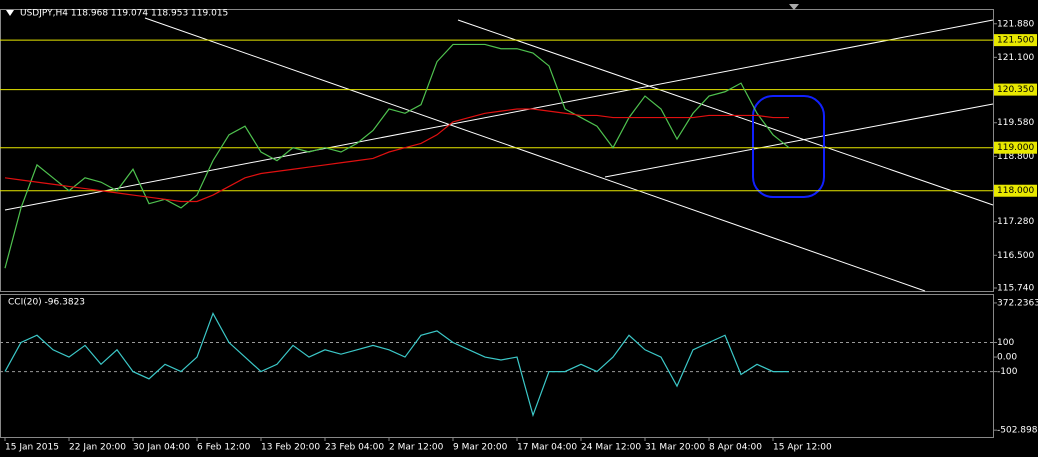 The height and width of the screenshot is (457, 1038). I want to click on level-label: 119.000, so click(1015, 148).